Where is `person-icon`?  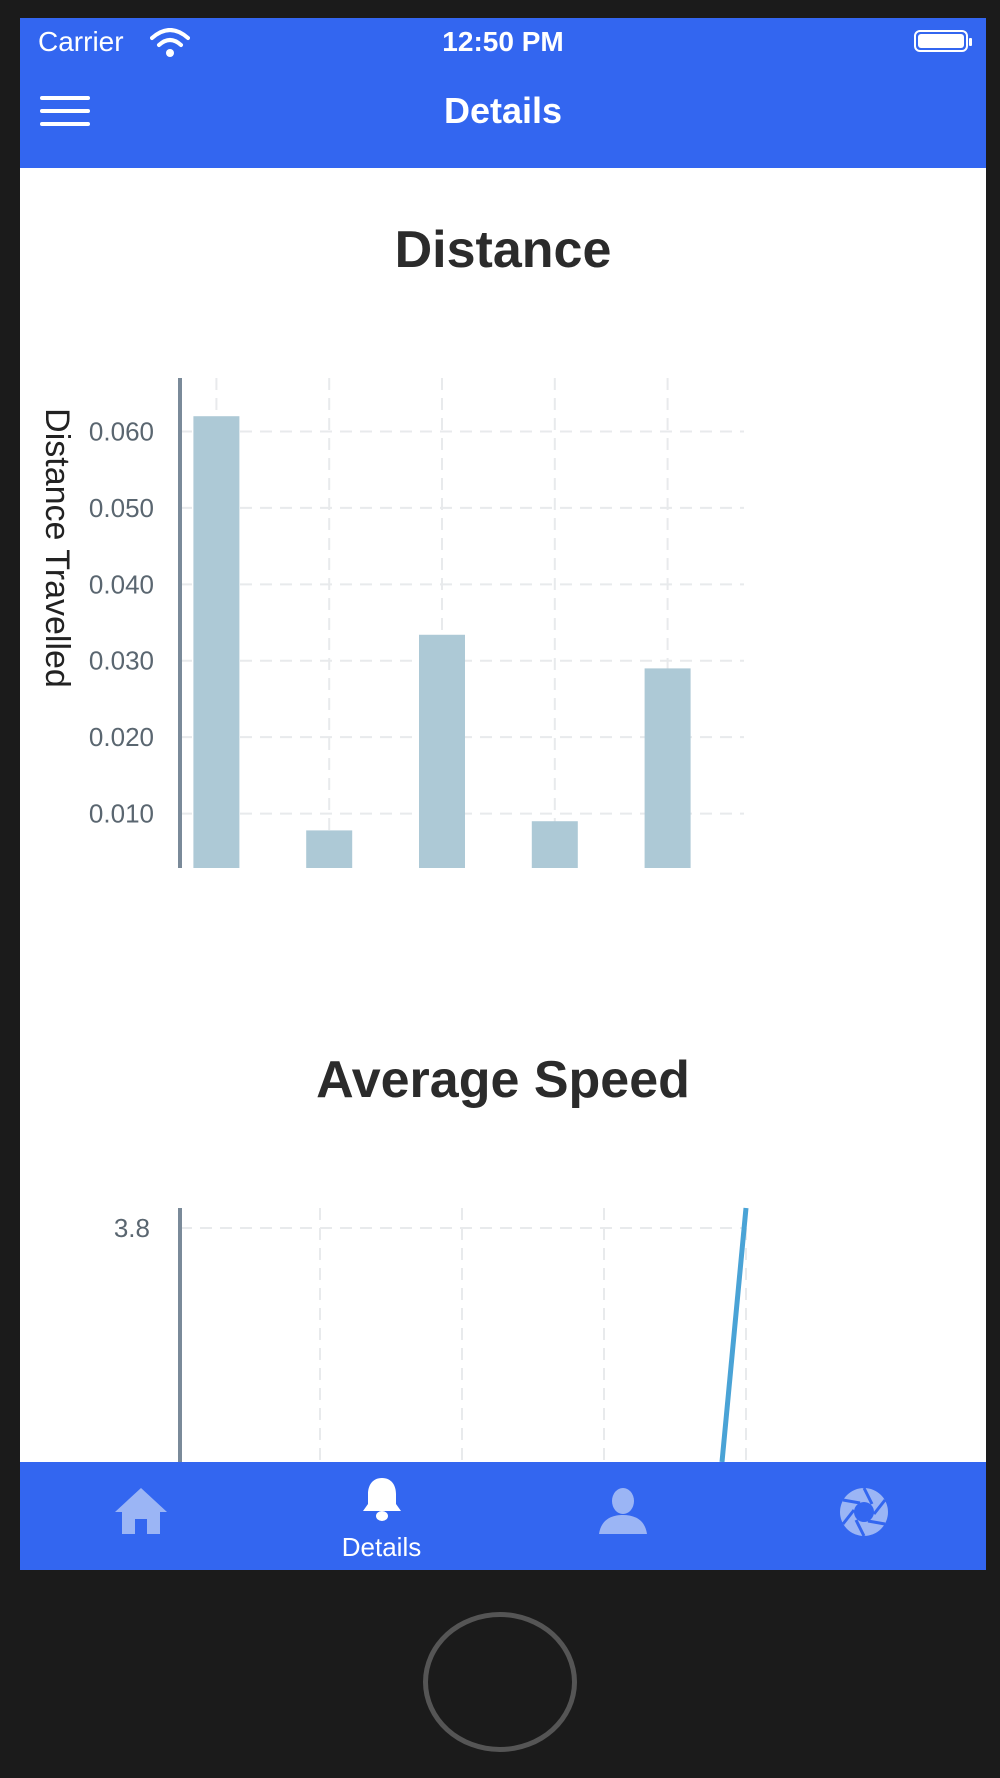 person-icon is located at coordinates (622, 1511).